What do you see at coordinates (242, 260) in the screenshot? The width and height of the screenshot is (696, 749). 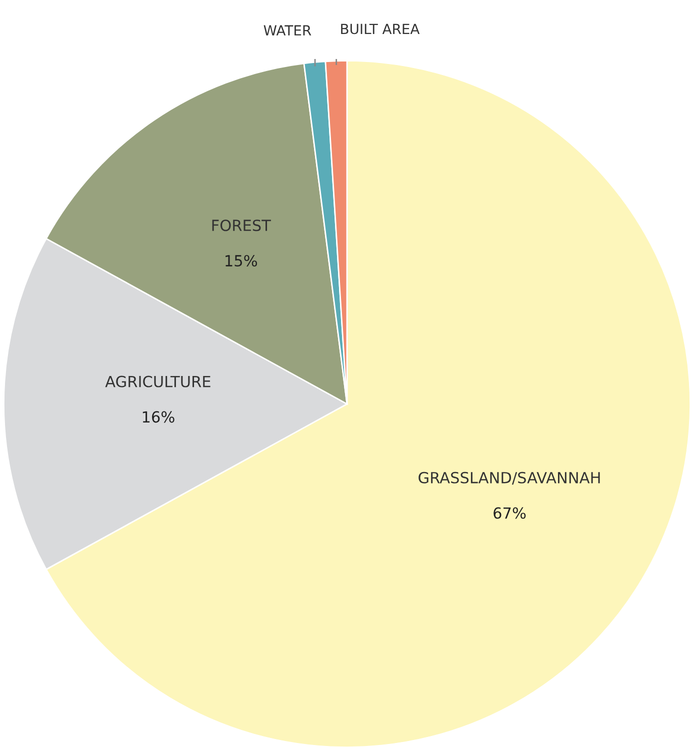 I see `data-label: 15%` at bounding box center [242, 260].